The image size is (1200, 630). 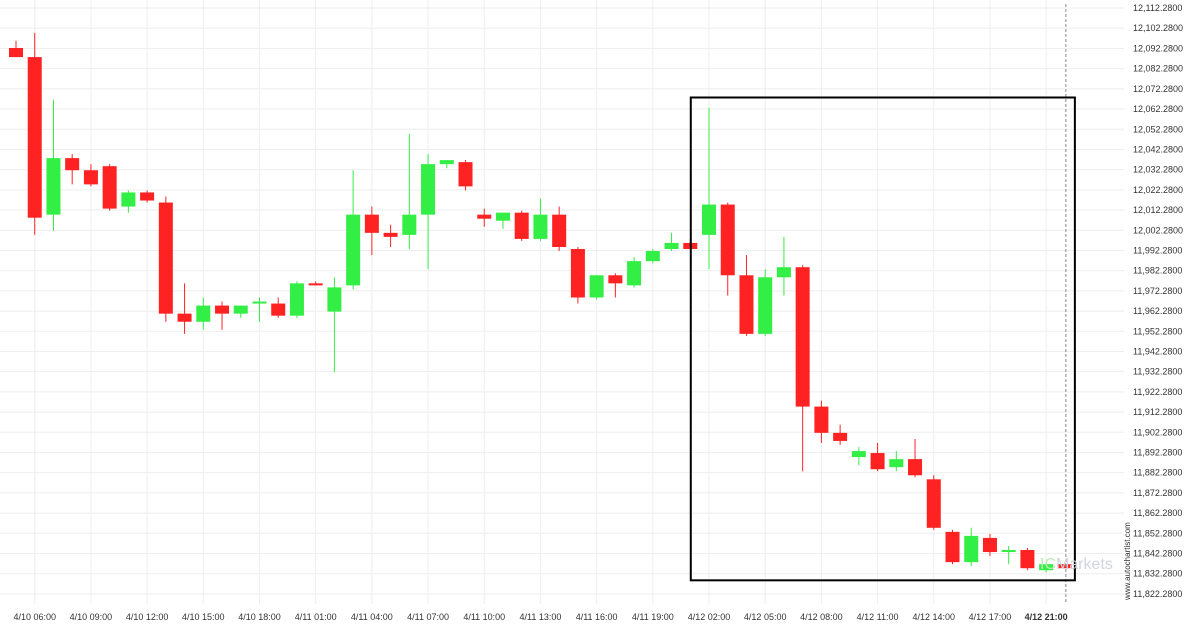 I want to click on y-tick-label: 11,892.2800, so click(x=1157, y=452).